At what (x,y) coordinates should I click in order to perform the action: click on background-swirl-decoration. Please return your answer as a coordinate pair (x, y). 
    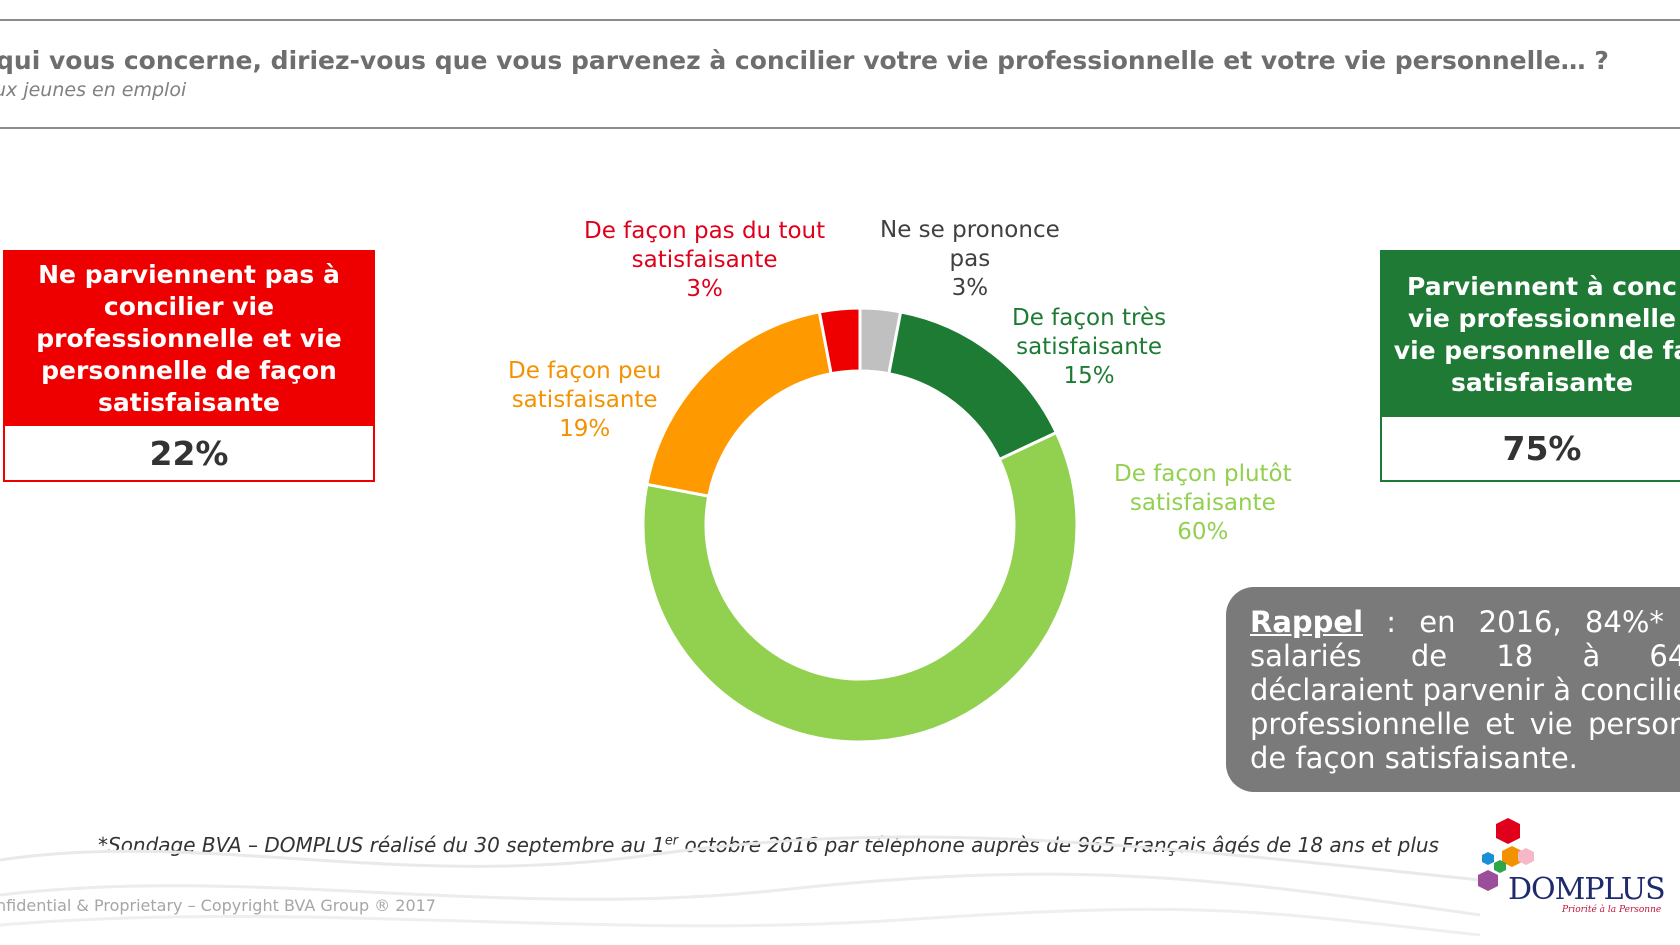
    Looking at the image, I should click on (740, 886).